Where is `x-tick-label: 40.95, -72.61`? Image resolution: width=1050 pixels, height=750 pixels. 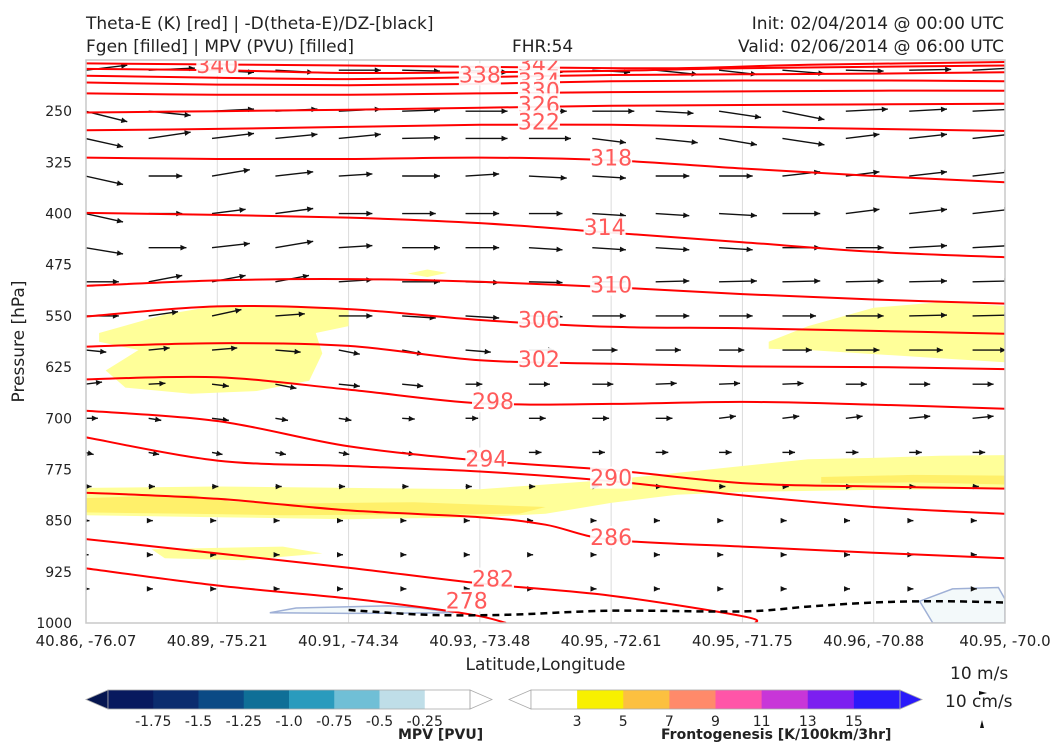 x-tick-label: 40.95, -72.61 is located at coordinates (611, 641).